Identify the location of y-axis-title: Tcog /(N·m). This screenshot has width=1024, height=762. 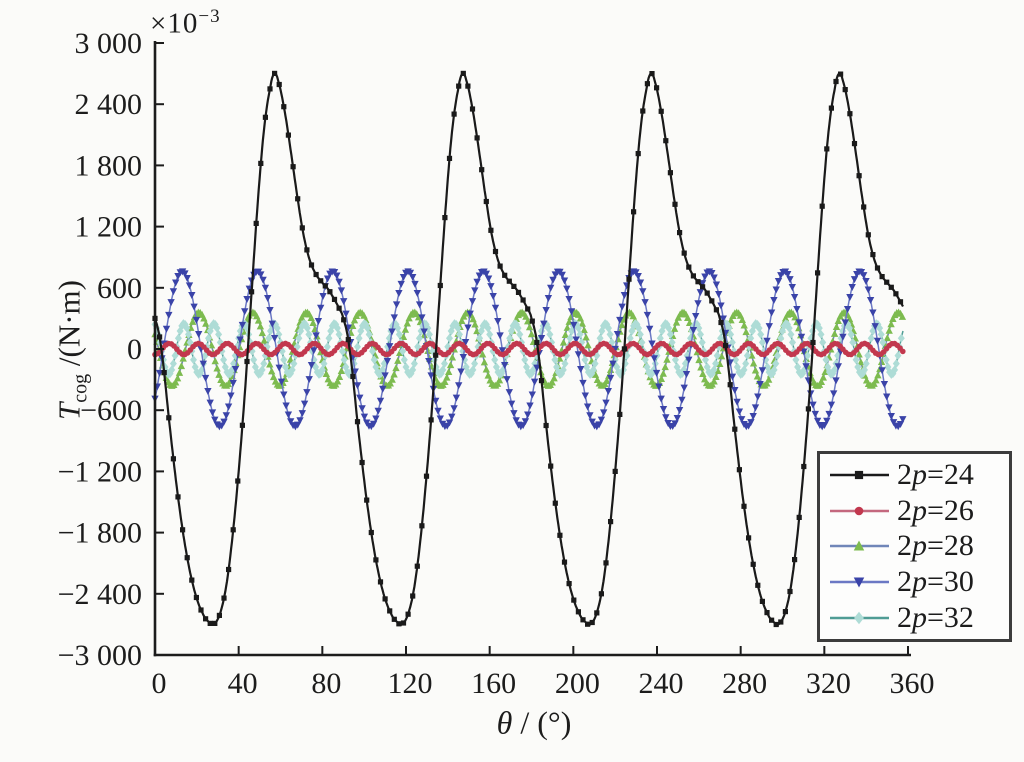
(71, 350).